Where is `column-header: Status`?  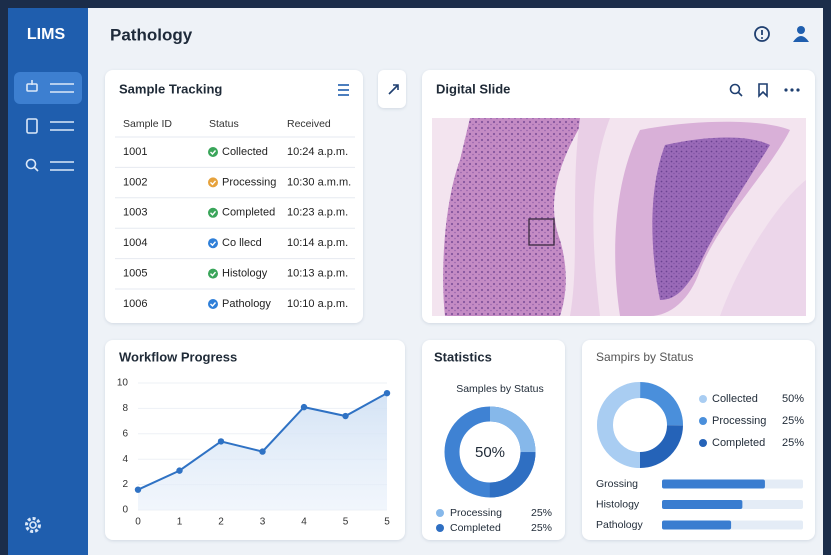 column-header: Status is located at coordinates (224, 124).